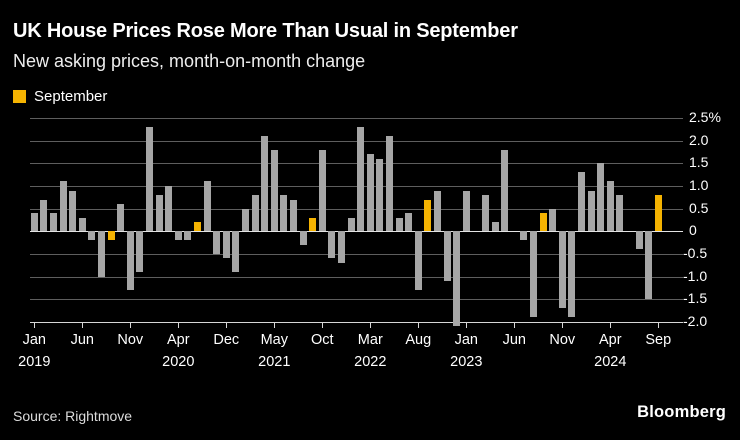 The height and width of the screenshot is (440, 740). What do you see at coordinates (418, 340) in the screenshot?
I see `x-tick-label: Aug` at bounding box center [418, 340].